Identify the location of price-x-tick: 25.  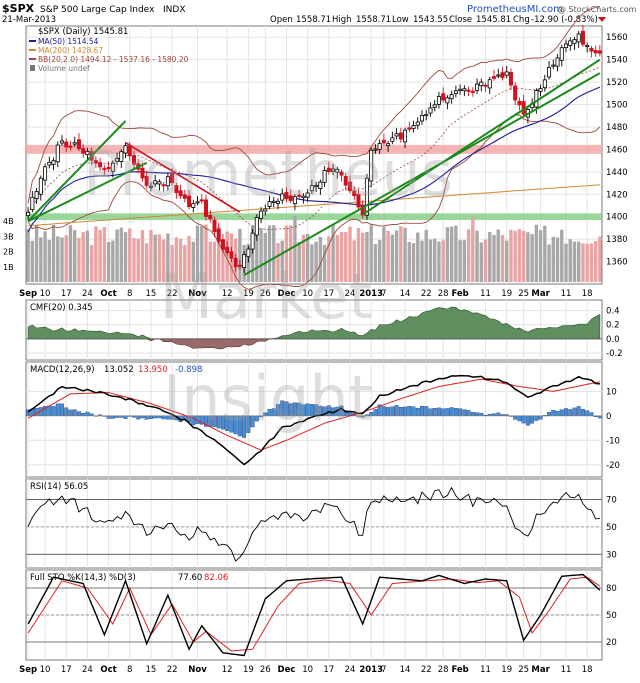
(523, 294).